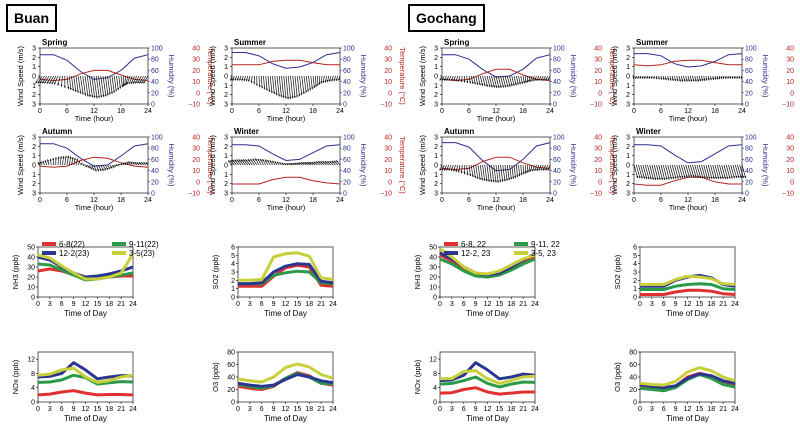 This screenshot has height=437, width=800. I want to click on temperature-tick-label: 10, so click(598, 171).